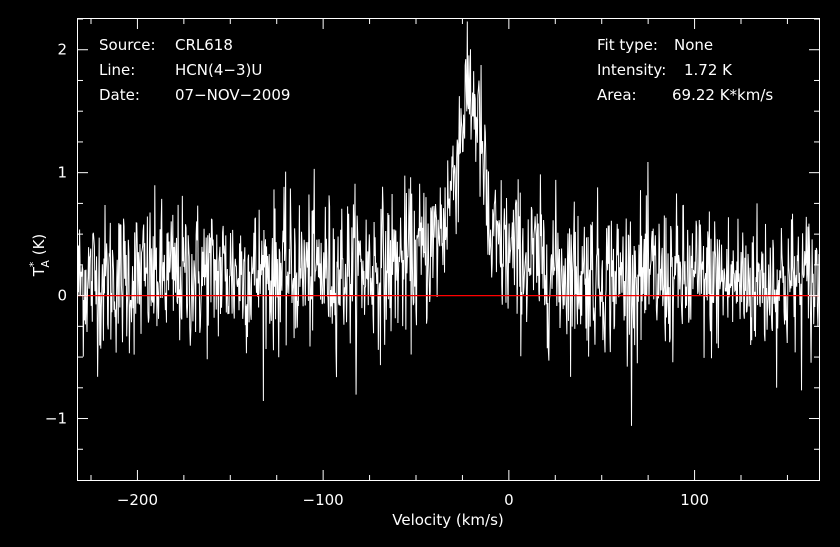  I want to click on x-axis-label: Velocity (km/s), so click(447, 520).